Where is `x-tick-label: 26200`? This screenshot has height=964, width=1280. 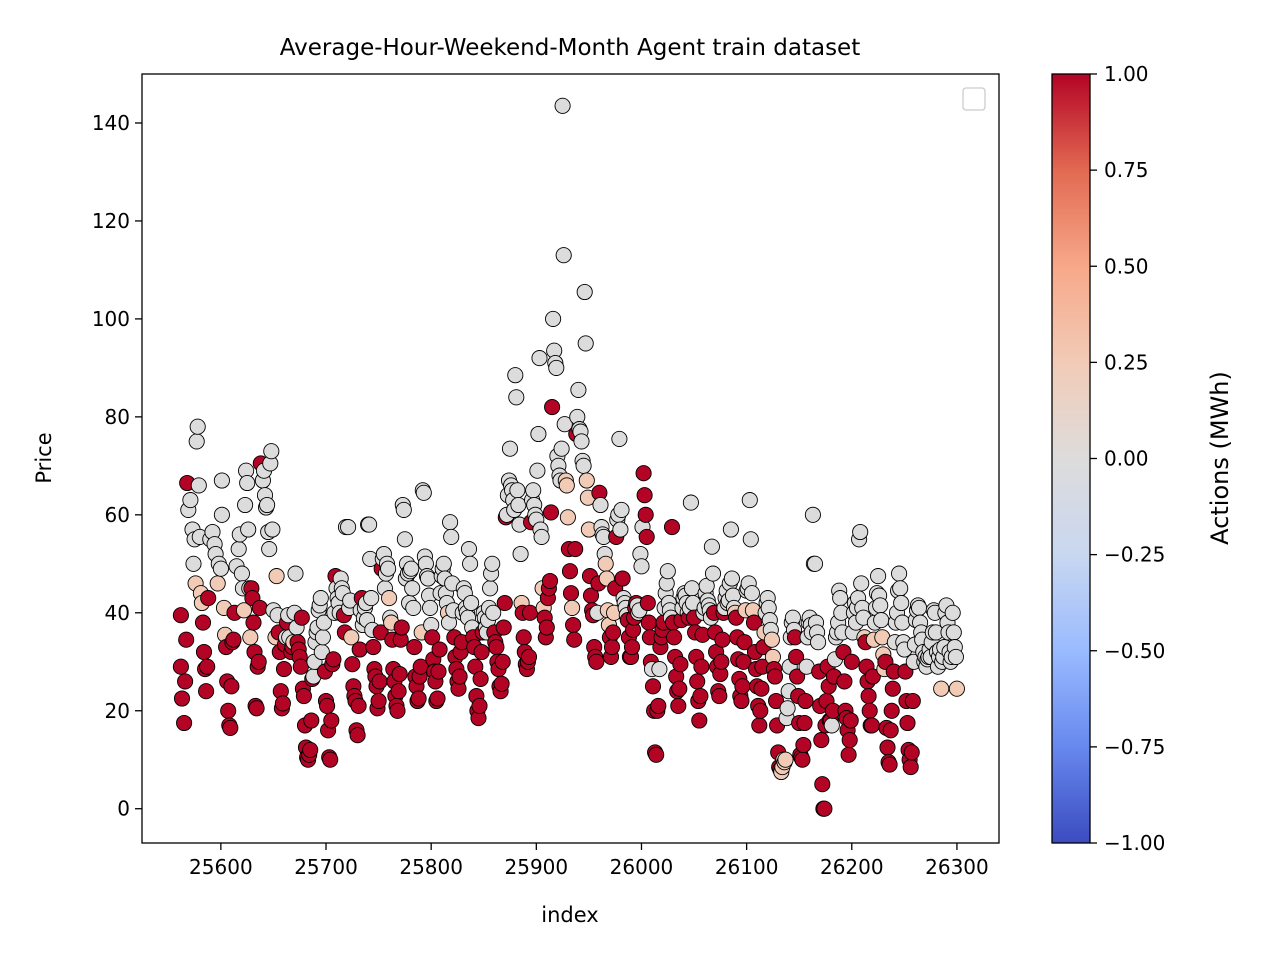 x-tick-label: 26200 is located at coordinates (852, 867).